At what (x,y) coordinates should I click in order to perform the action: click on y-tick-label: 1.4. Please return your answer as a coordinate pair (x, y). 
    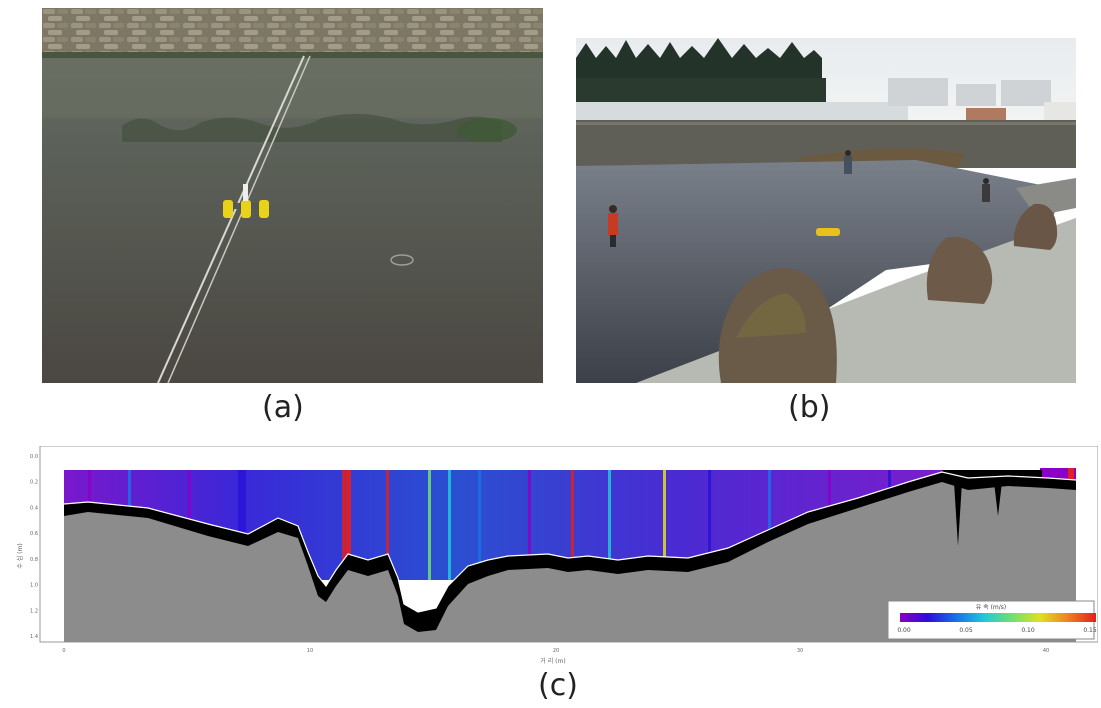
    Looking at the image, I should click on (34, 637).